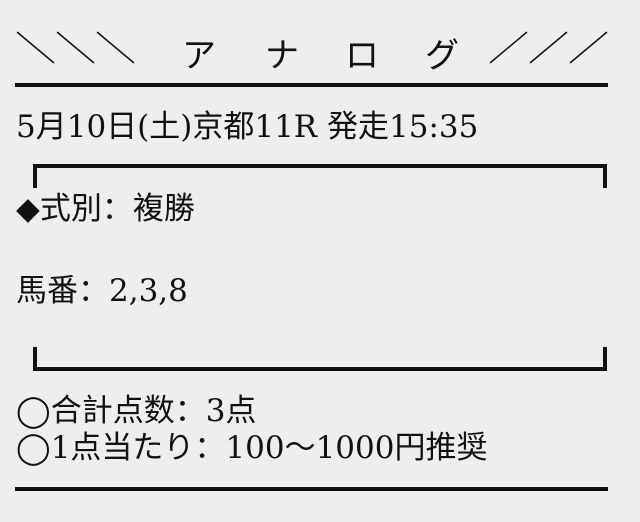 The image size is (640, 522). Describe the element at coordinates (282, 56) in the screenshot. I see `title-char: ナ` at that location.